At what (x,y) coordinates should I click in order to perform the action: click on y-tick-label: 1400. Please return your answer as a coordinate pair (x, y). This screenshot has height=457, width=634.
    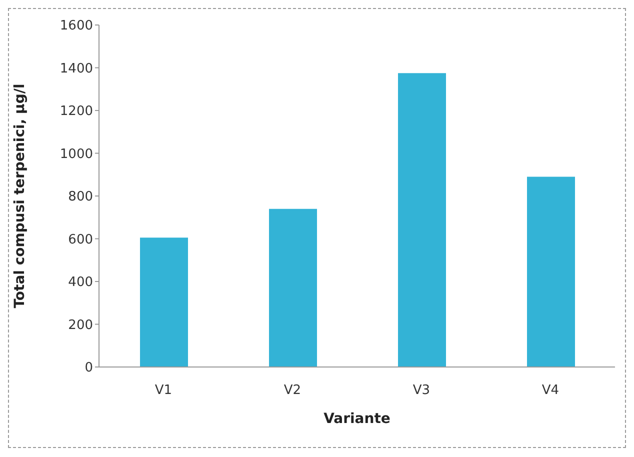
    Looking at the image, I should click on (76, 68).